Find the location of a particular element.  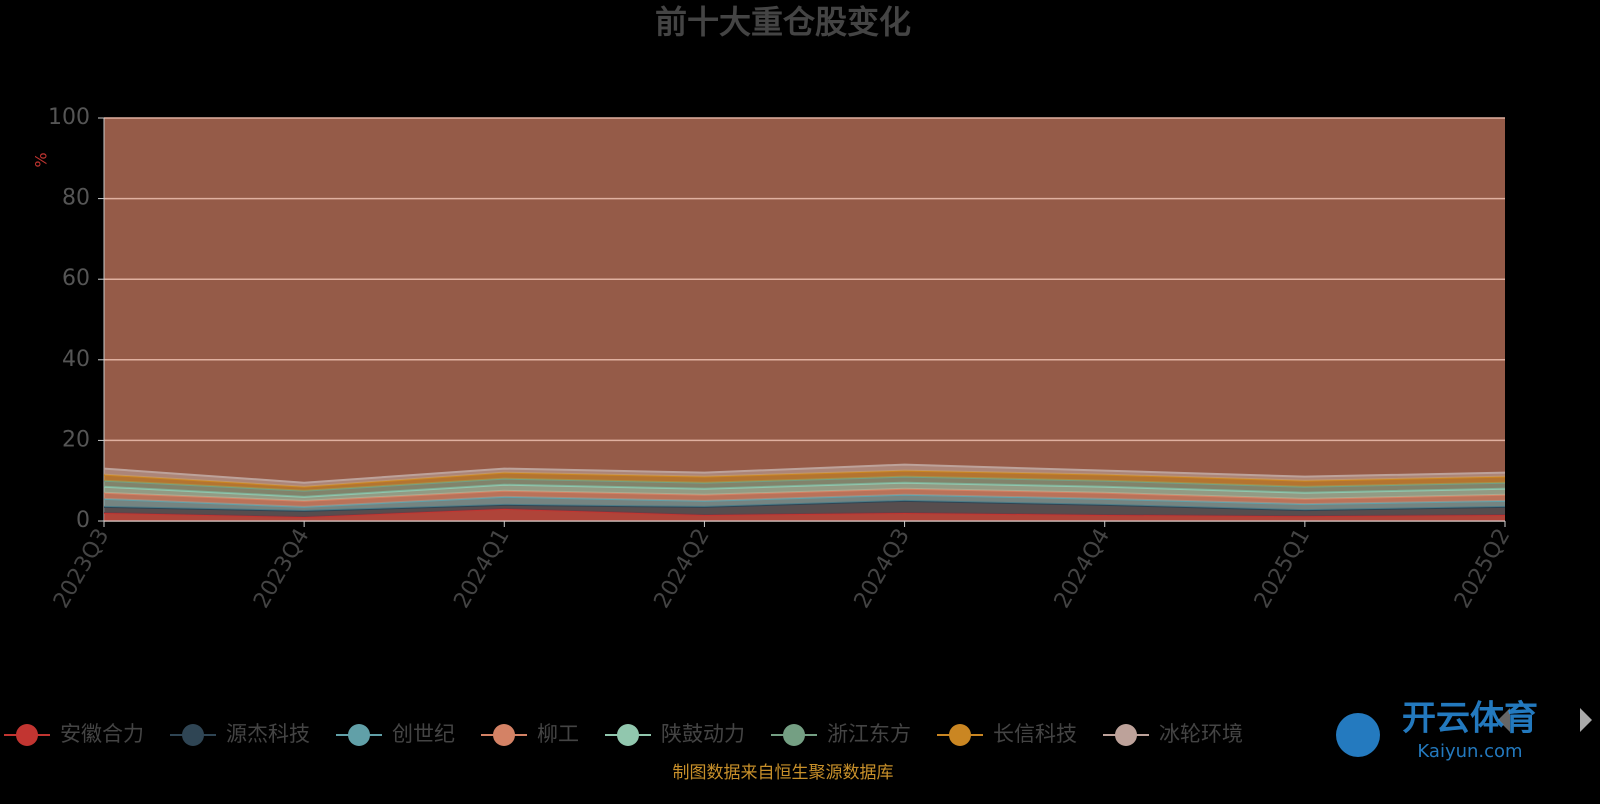

x-tick-label: 2024Q2 is located at coordinates (682, 569).